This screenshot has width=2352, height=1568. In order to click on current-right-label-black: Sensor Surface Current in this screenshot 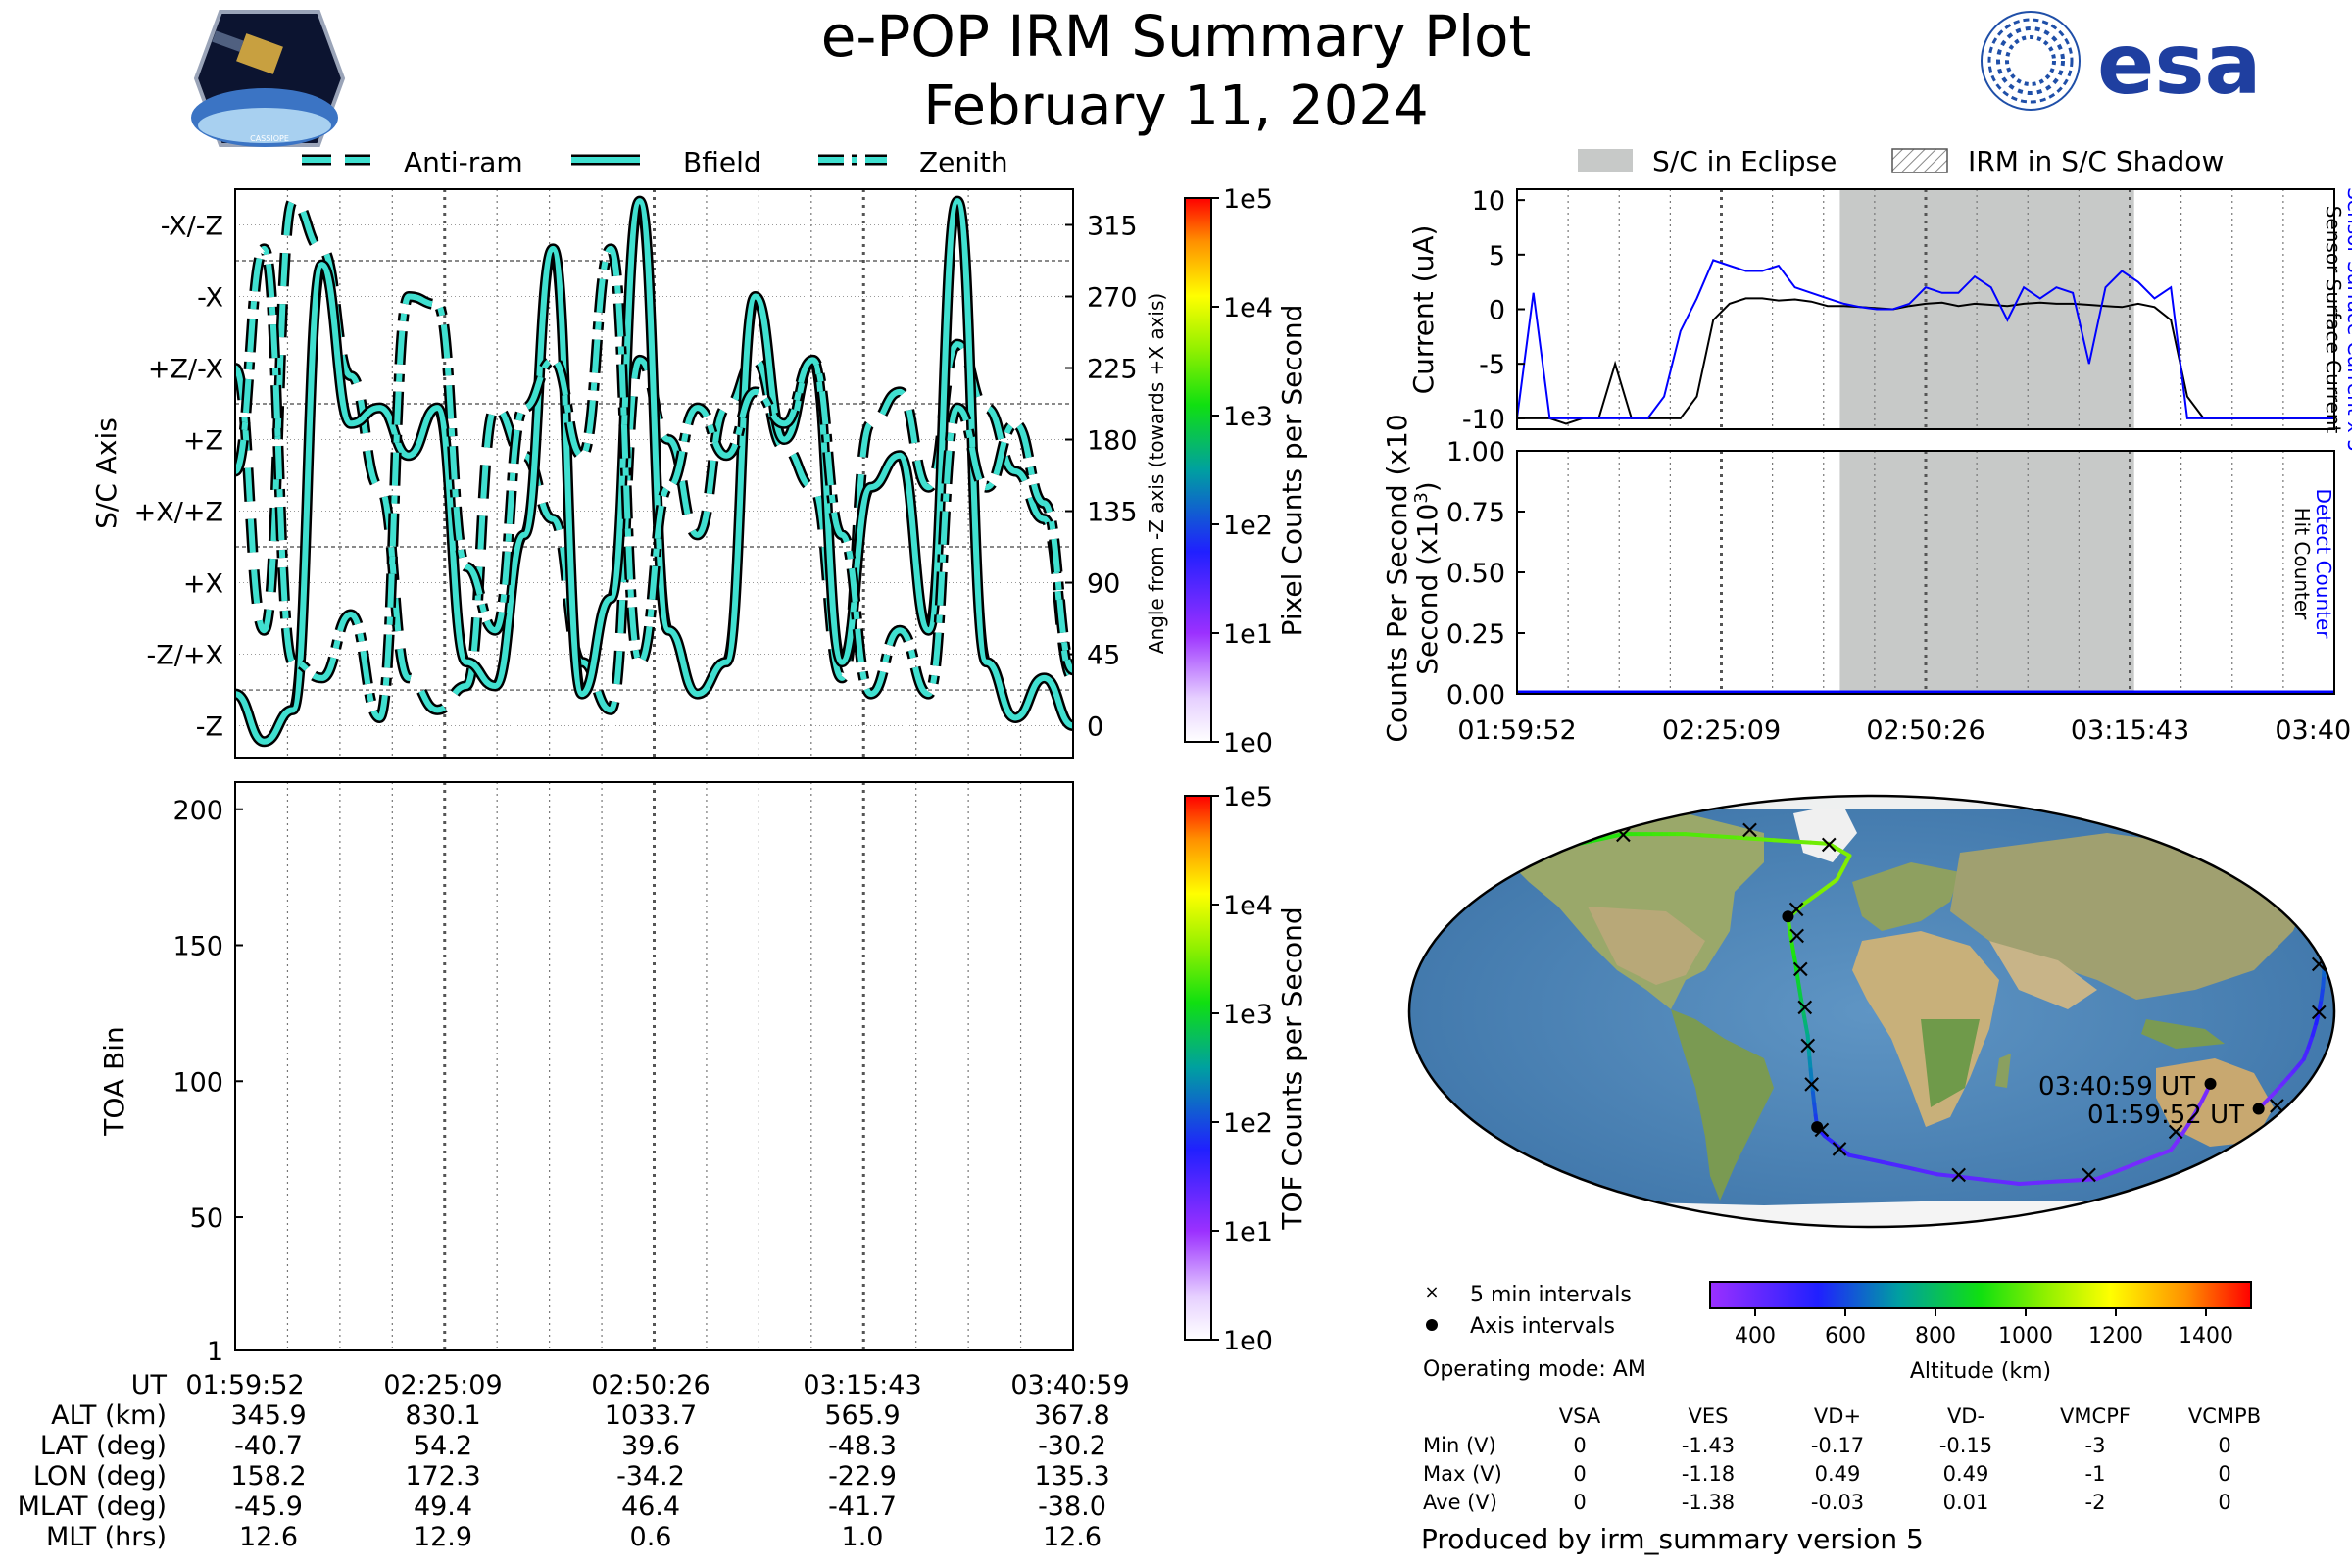, I will do `click(2333, 320)`.